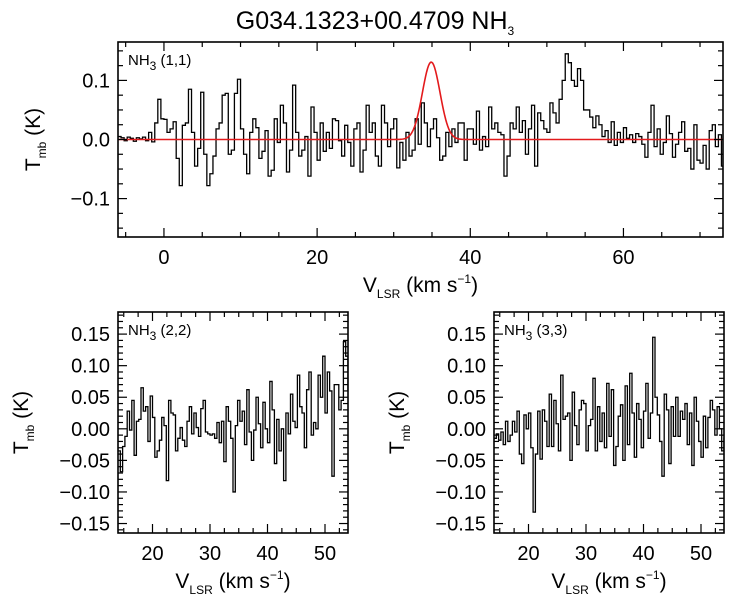  Describe the element at coordinates (535, 332) in the screenshot. I see `panel-label: NH3 (3,3)` at that location.